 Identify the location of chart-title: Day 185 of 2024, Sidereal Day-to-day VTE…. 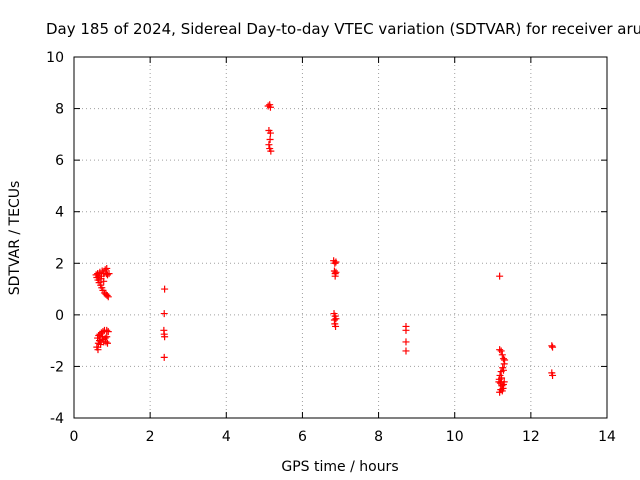
(343, 29).